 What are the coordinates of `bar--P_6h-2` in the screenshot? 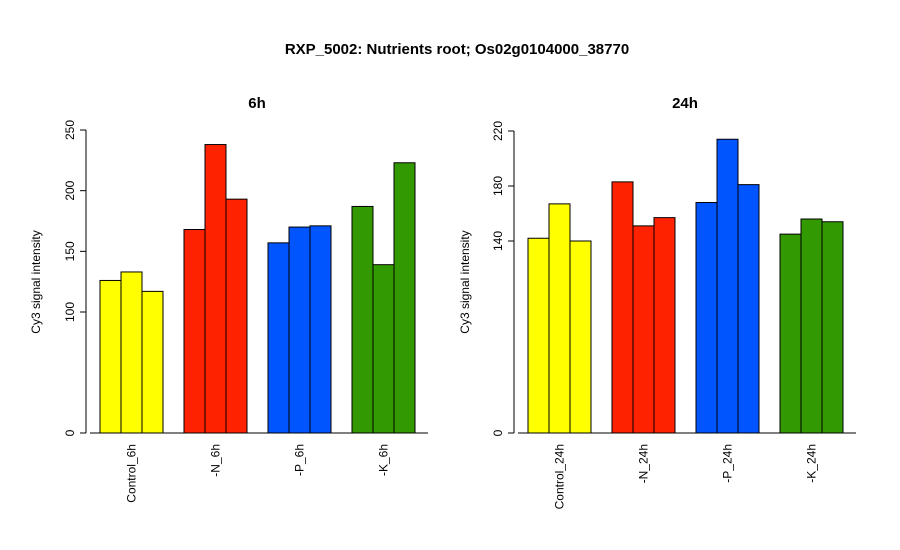 It's located at (299, 330).